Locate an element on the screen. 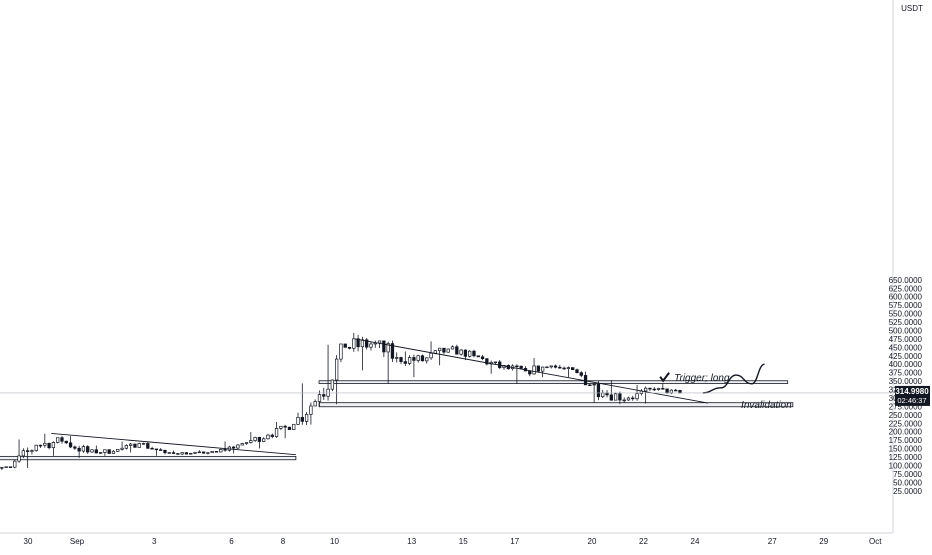 The height and width of the screenshot is (555, 932). y-tick-label: 250.0000 is located at coordinates (906, 415).